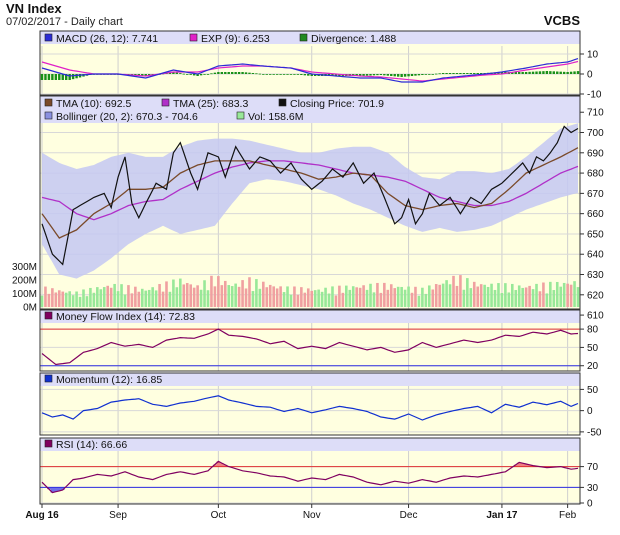 The image size is (620, 535). I want to click on price-tick-label: 660, so click(595, 214).